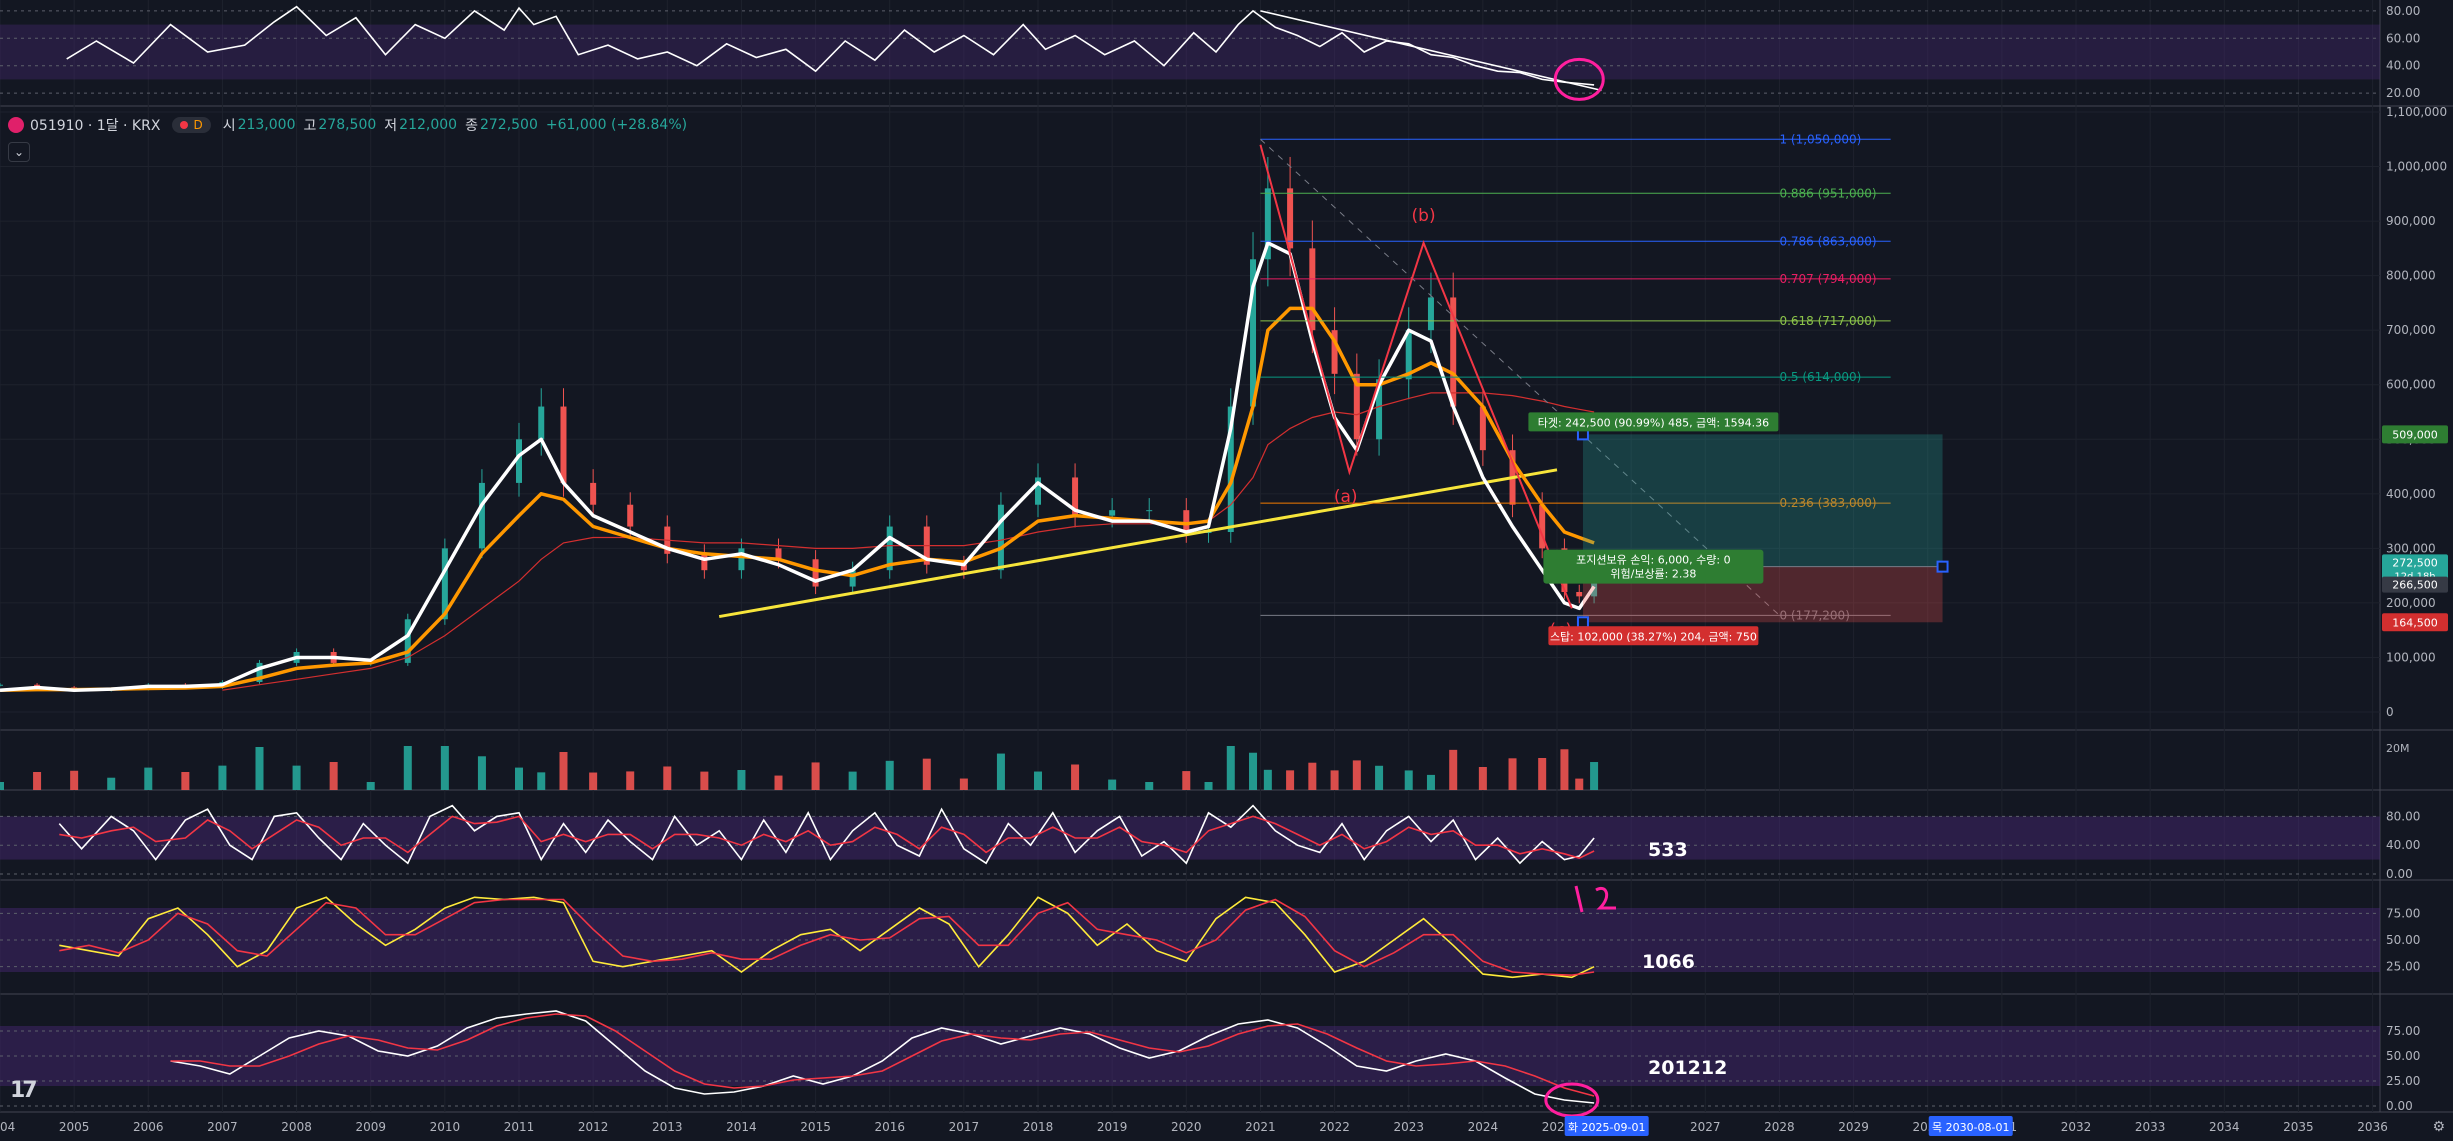 Image resolution: width=2453 pixels, height=1141 pixels. I want to click on time-axis-label: 2032, so click(2076, 1127).